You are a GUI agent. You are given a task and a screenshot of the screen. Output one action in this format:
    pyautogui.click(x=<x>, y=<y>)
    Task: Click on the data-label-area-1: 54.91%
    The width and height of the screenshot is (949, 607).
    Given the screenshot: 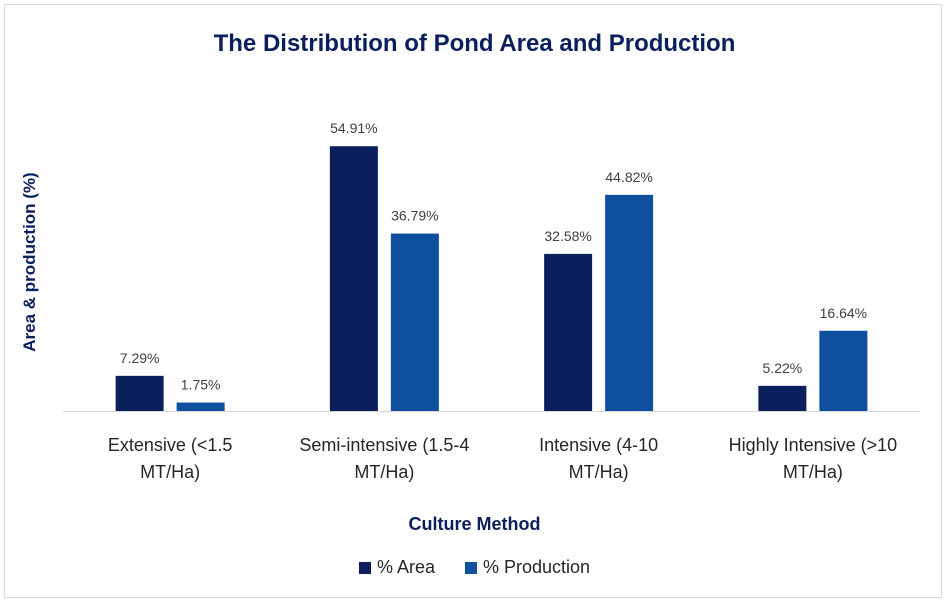 What is the action you would take?
    pyautogui.click(x=353, y=128)
    